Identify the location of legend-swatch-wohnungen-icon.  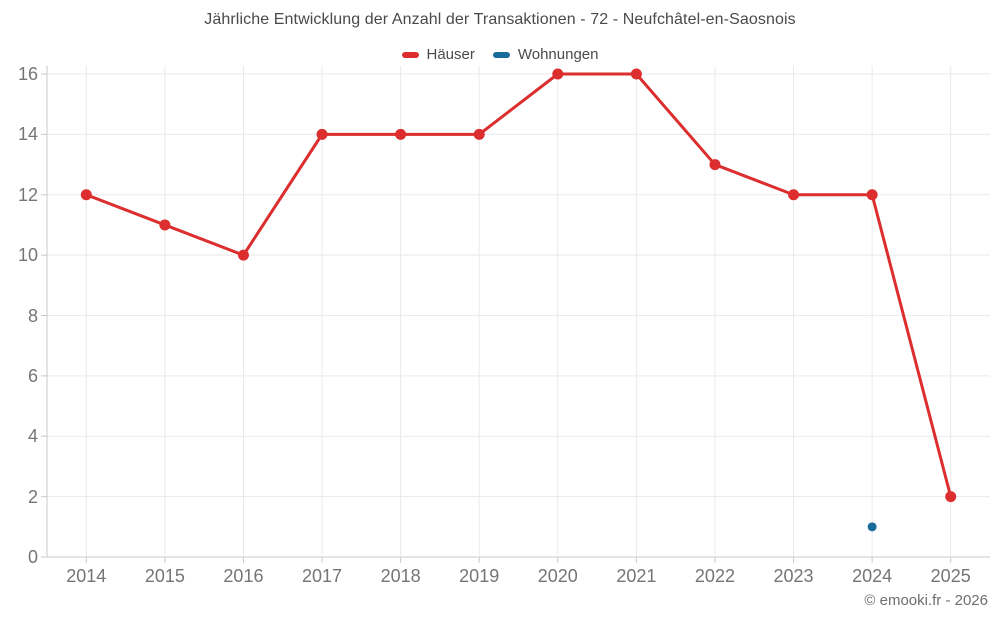
(501, 54).